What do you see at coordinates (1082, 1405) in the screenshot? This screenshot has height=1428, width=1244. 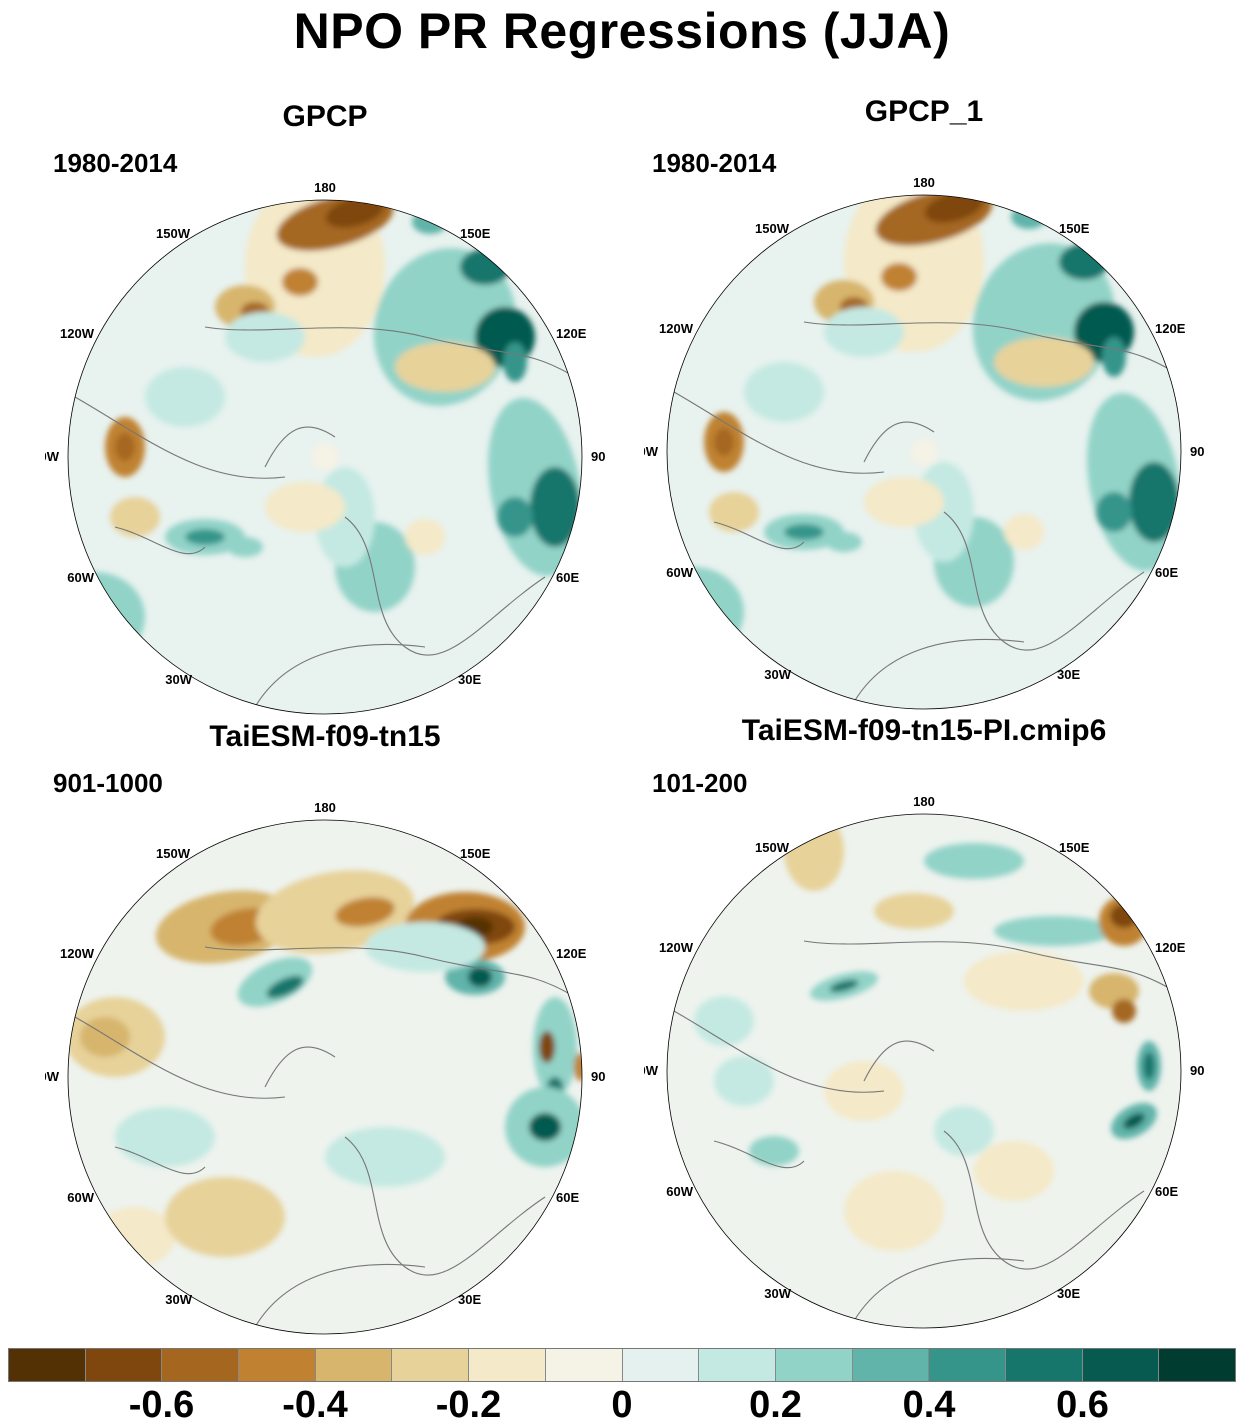 I see `colorbar-tick-label: 0.6` at bounding box center [1082, 1405].